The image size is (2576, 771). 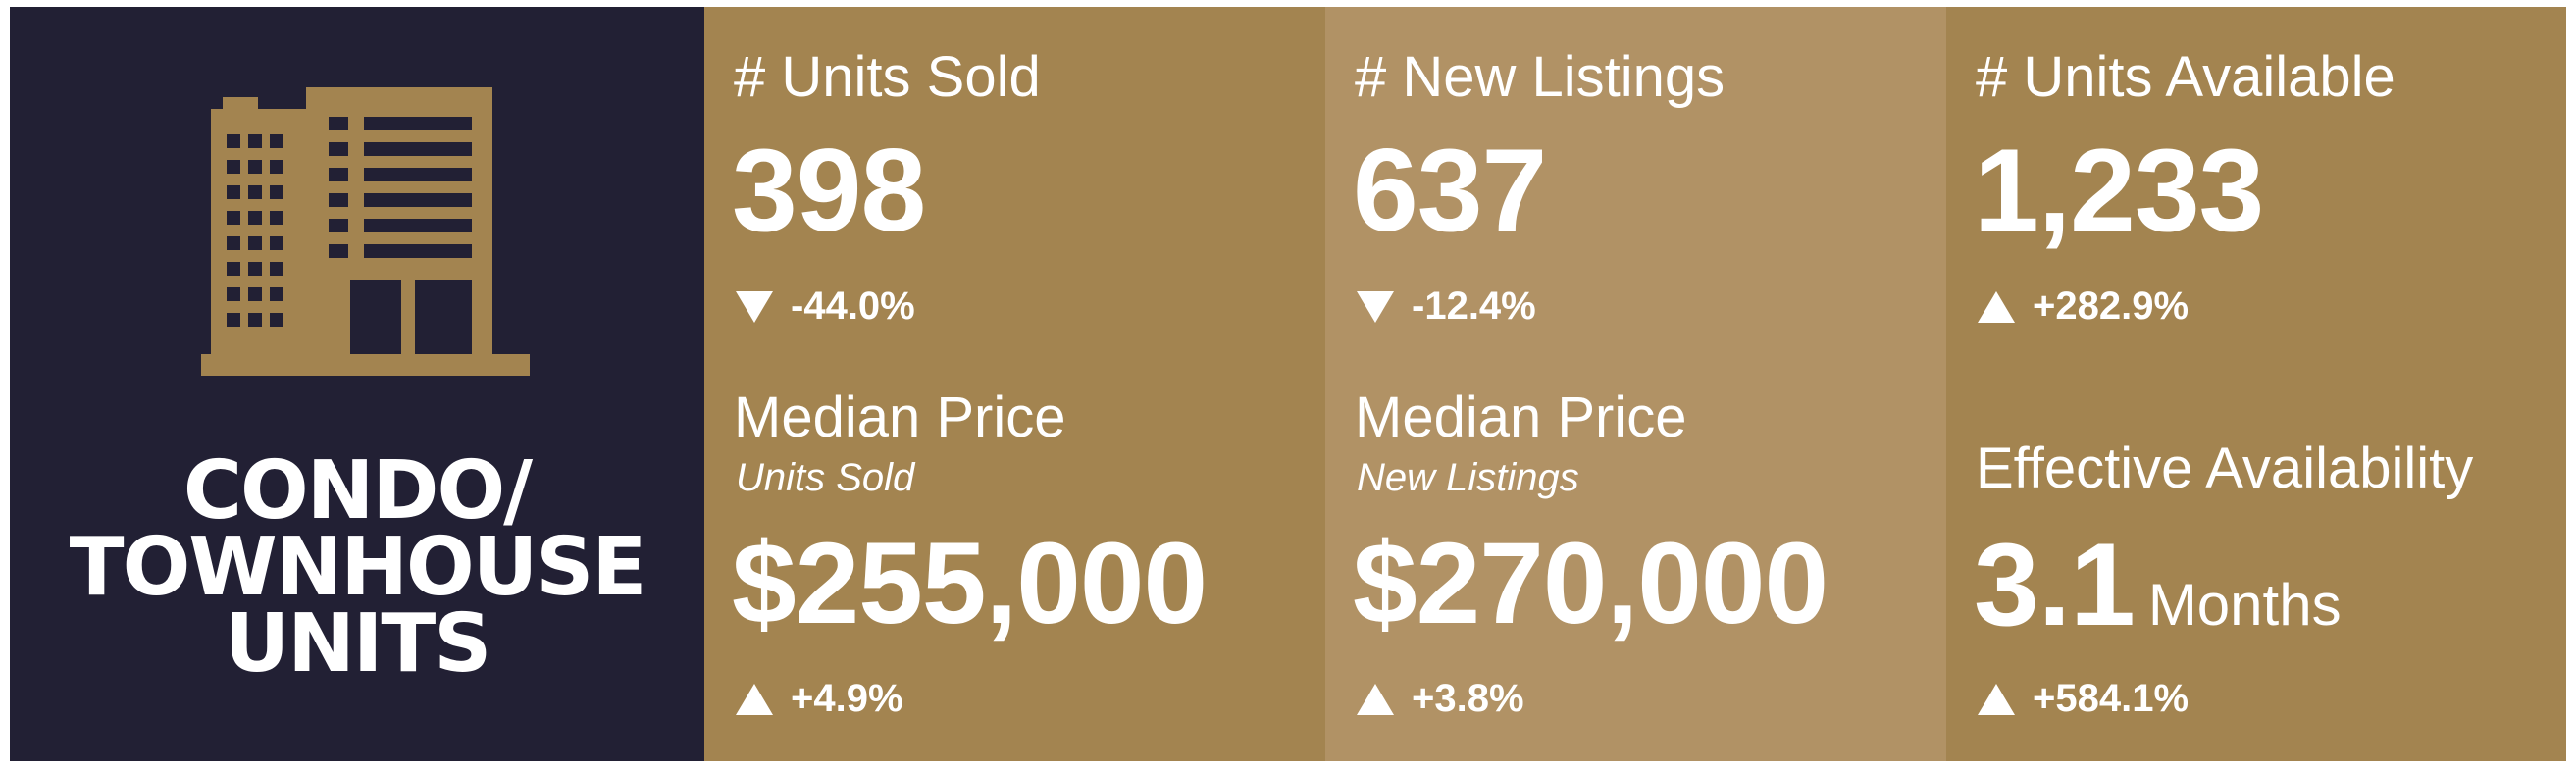 What do you see at coordinates (2225, 468) in the screenshot?
I see `effective-availability-label: Effective Availability` at bounding box center [2225, 468].